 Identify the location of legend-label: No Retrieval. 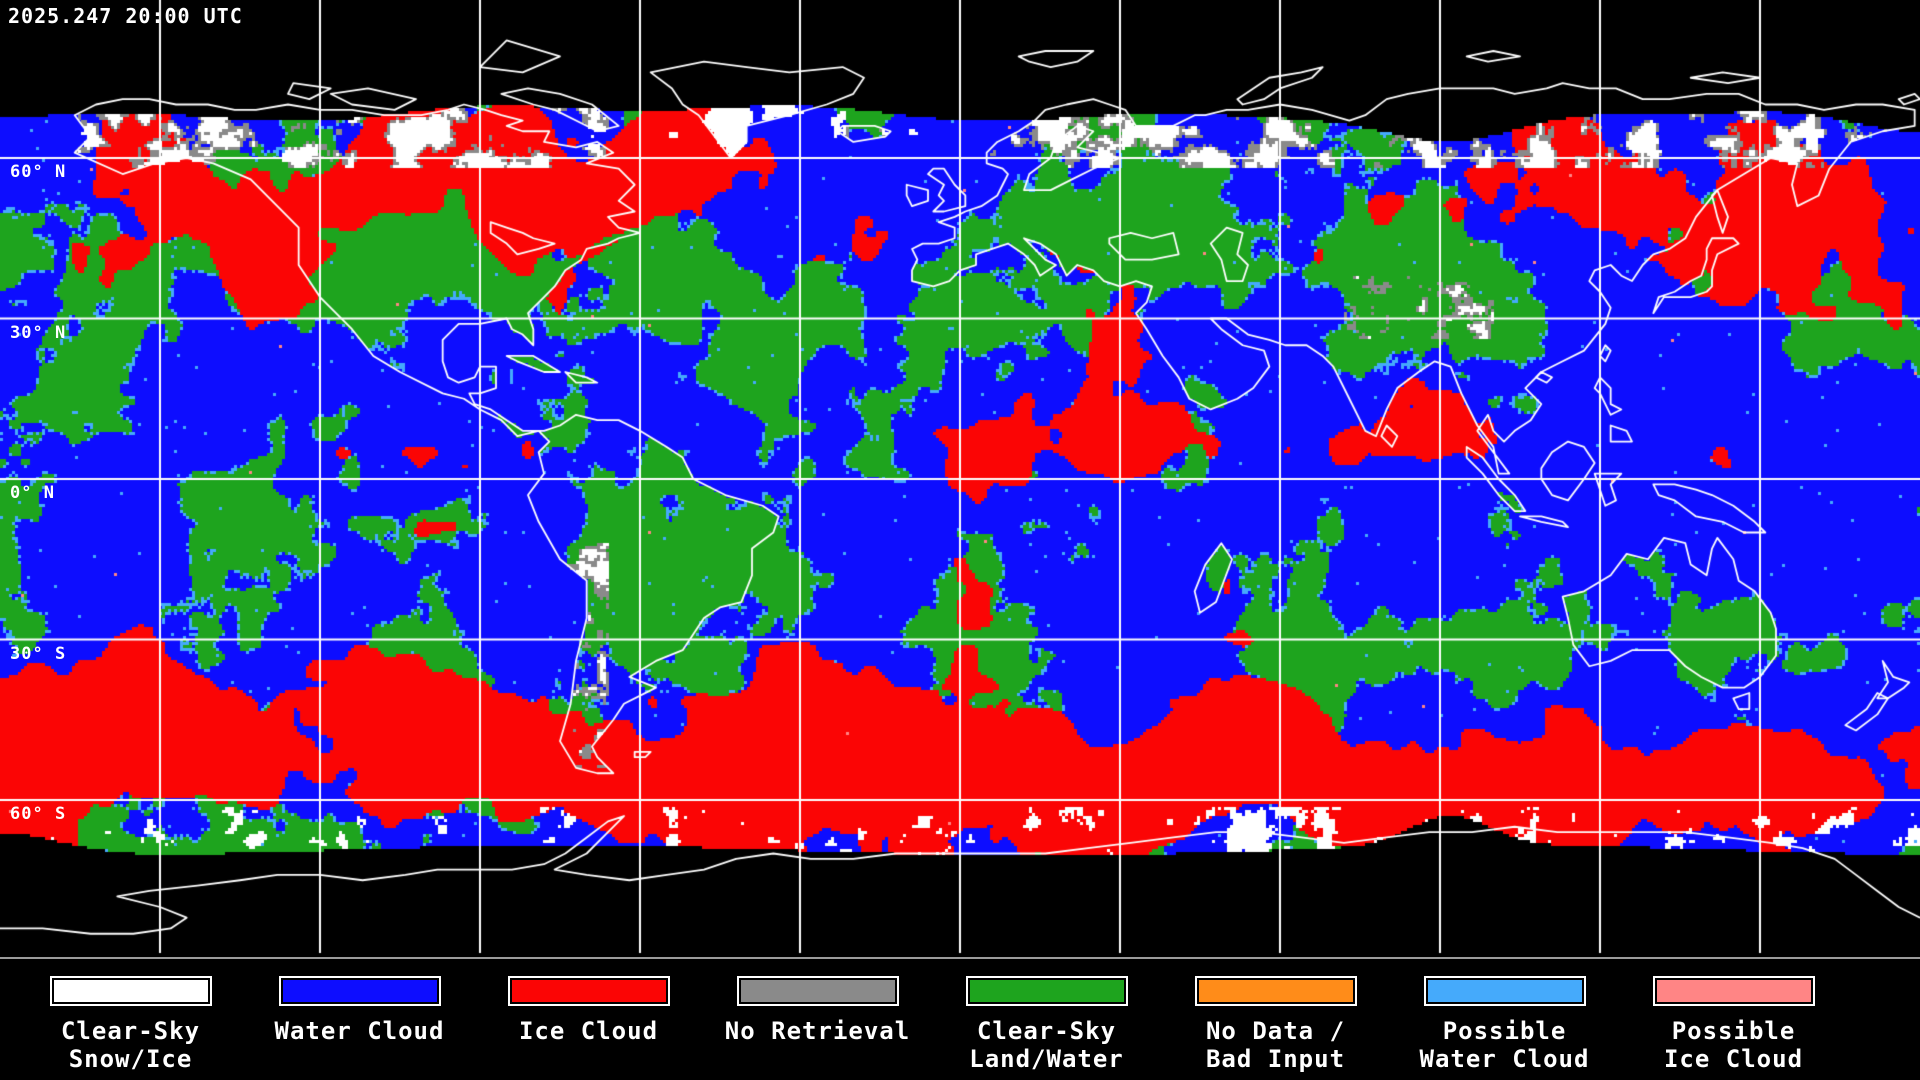
(817, 1031).